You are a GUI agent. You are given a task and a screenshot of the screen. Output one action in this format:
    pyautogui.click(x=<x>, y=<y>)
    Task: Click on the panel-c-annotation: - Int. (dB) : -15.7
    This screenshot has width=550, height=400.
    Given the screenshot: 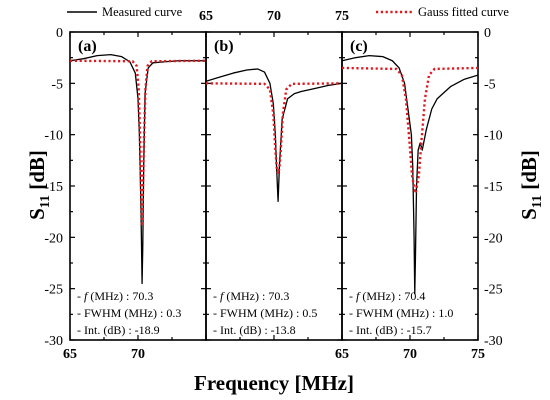 What is the action you would take?
    pyautogui.click(x=390, y=330)
    